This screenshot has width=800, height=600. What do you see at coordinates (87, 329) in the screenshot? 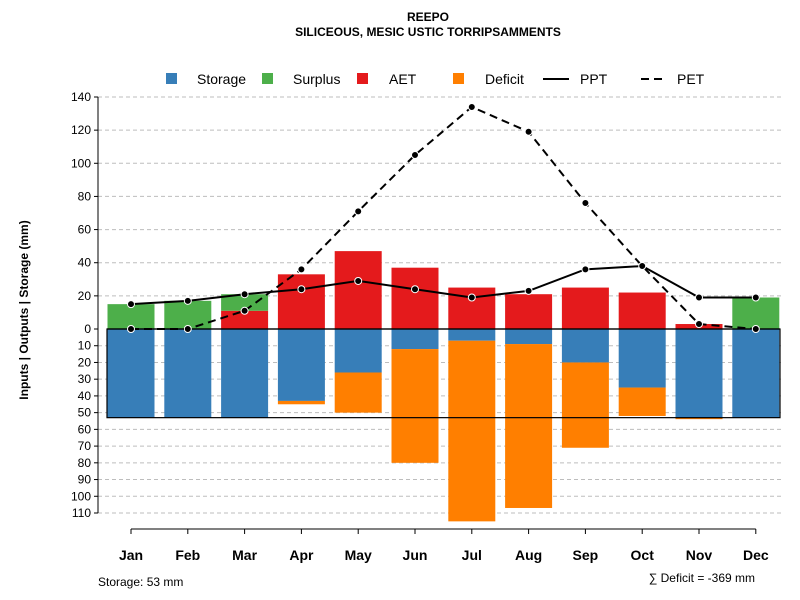
I see `y-tick-label: 0` at bounding box center [87, 329].